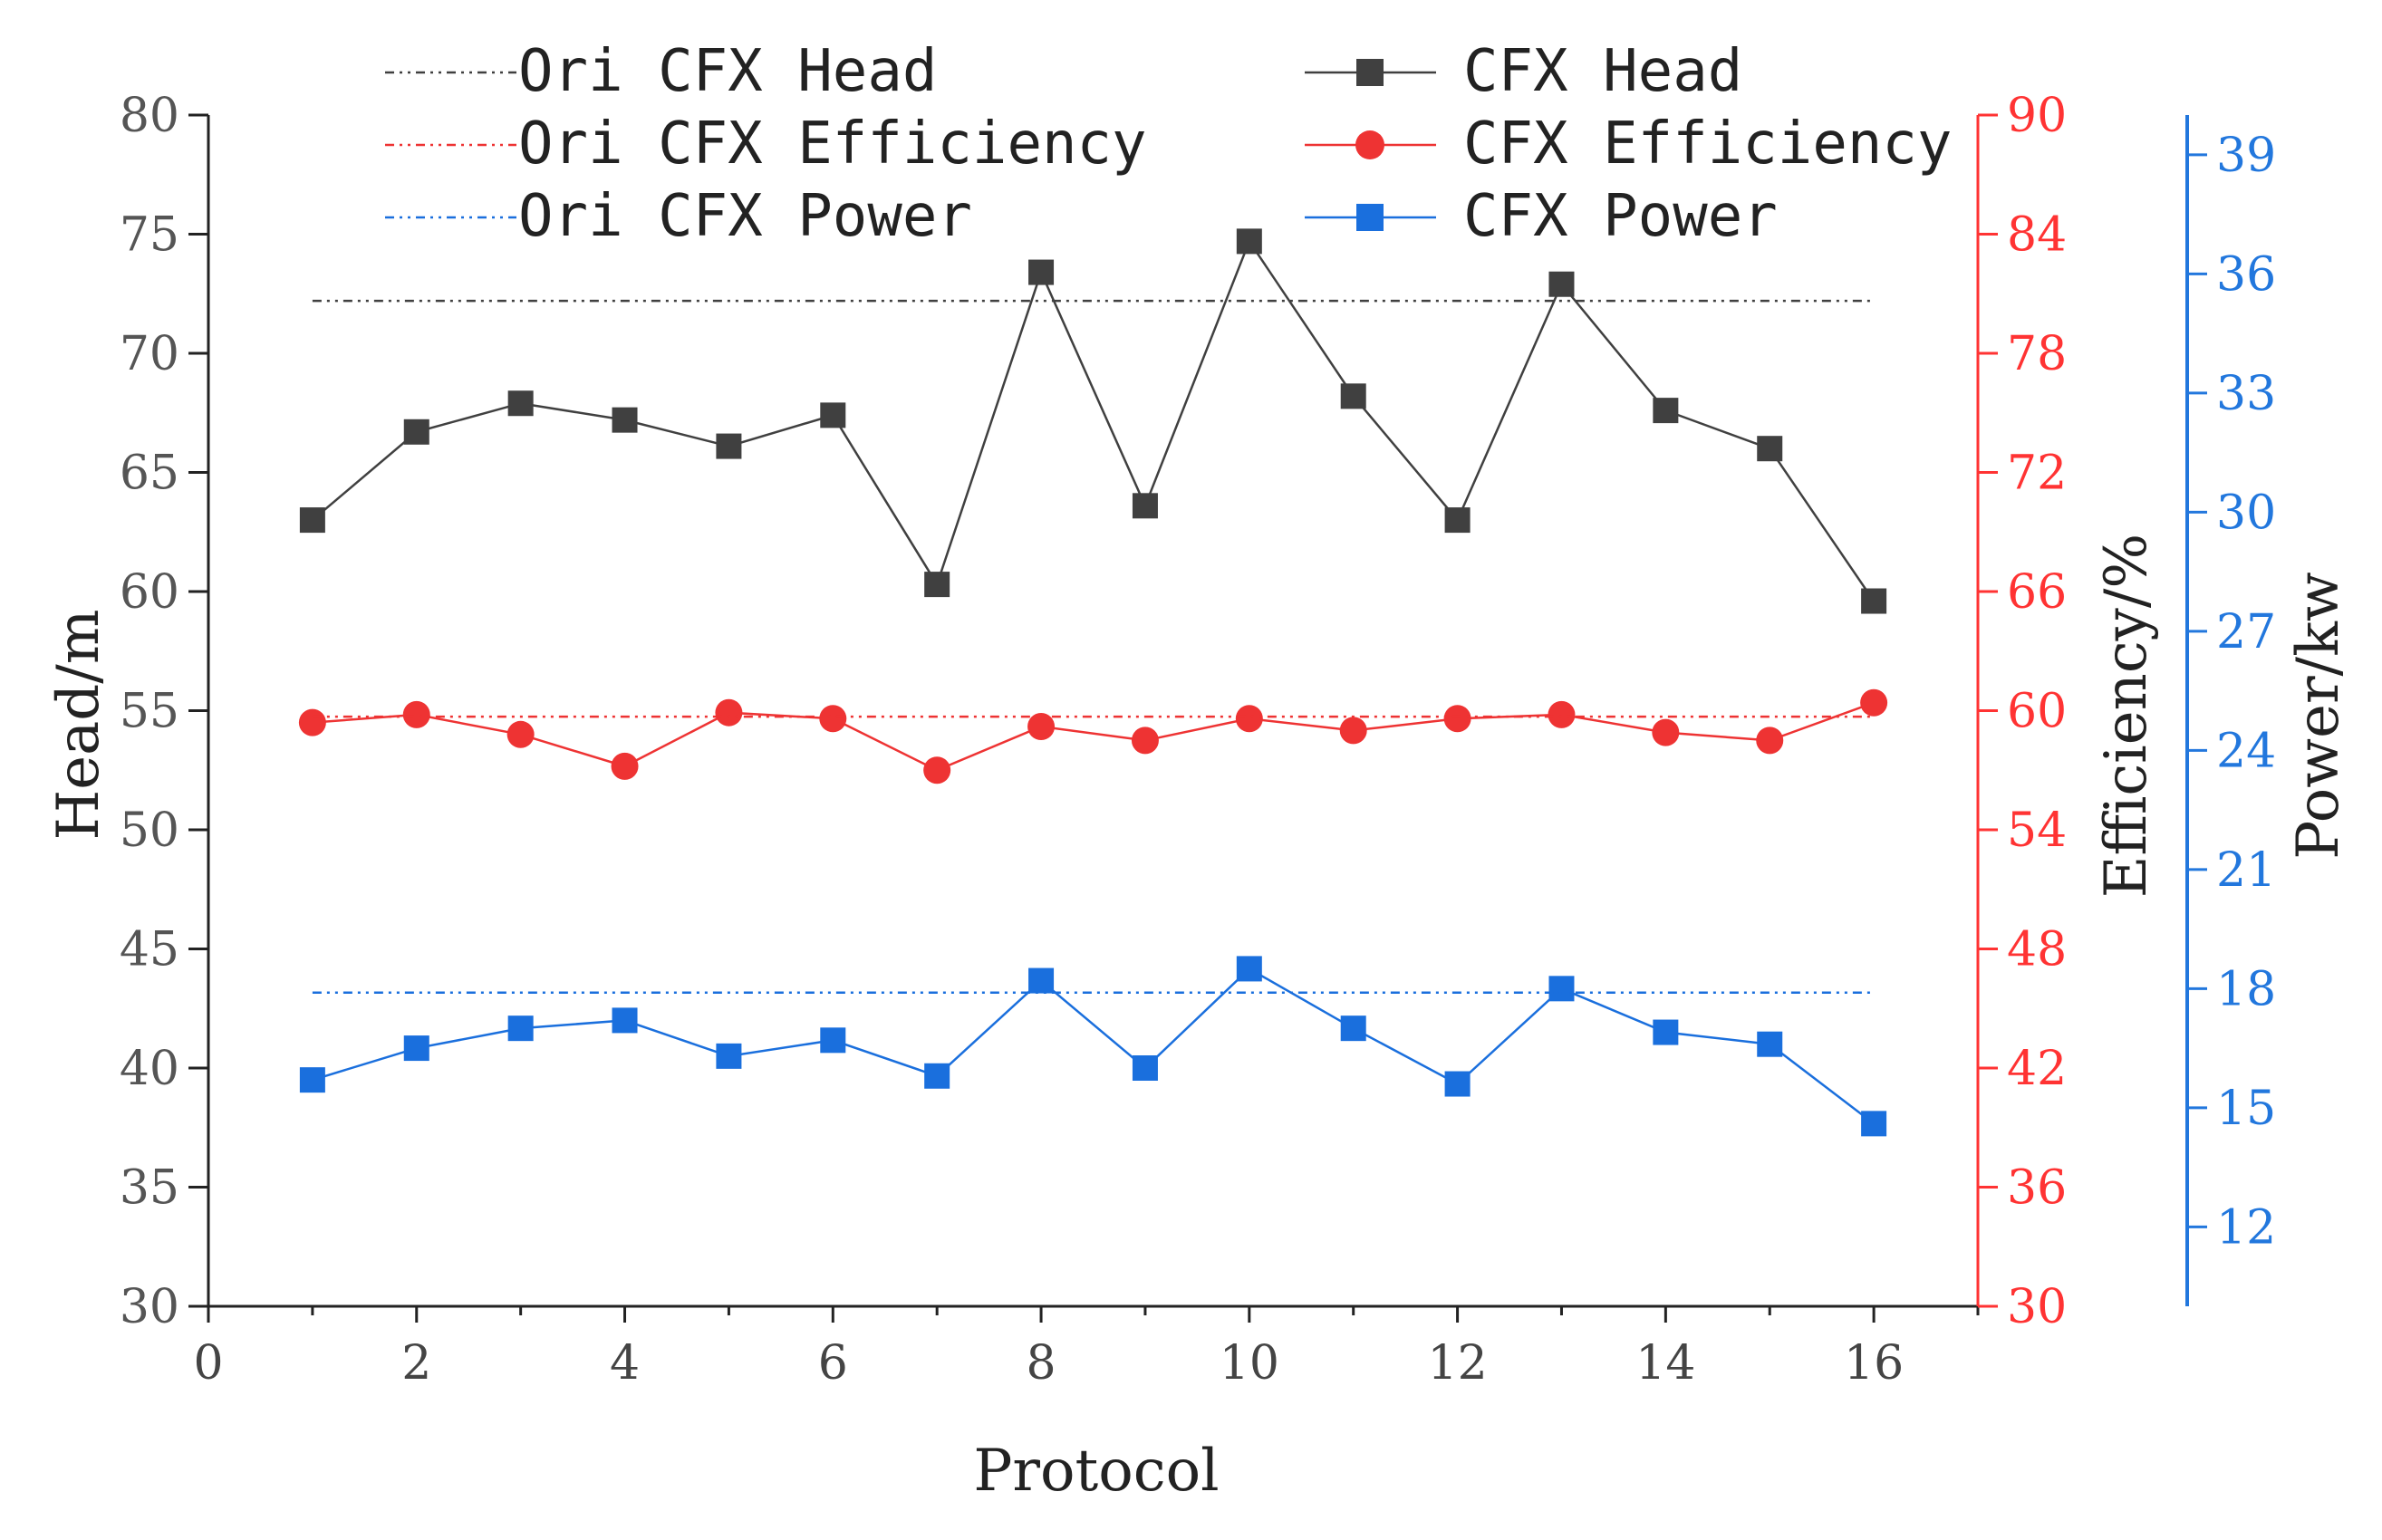 This screenshot has width=2382, height=1540. Describe the element at coordinates (2037, 712) in the screenshot. I see `efficiency-tick-label: 60` at that location.